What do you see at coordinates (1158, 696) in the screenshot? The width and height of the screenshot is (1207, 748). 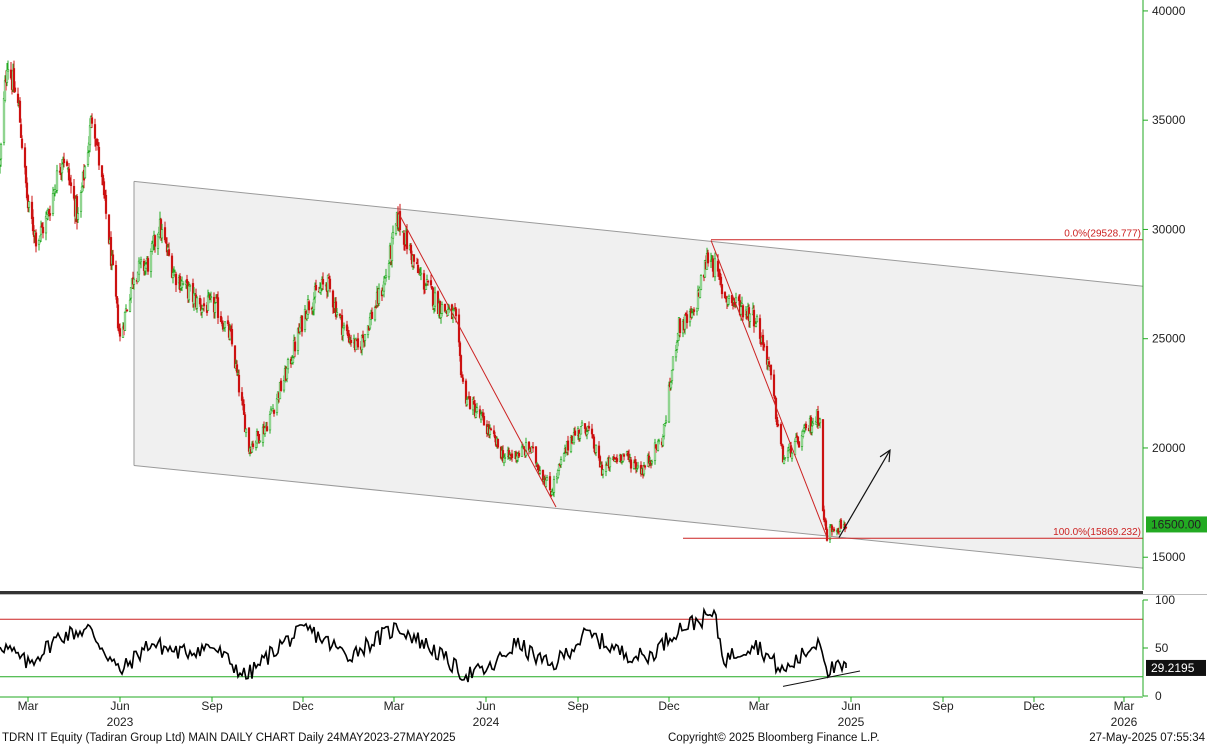 I see `rsi-axis-label: 0` at bounding box center [1158, 696].